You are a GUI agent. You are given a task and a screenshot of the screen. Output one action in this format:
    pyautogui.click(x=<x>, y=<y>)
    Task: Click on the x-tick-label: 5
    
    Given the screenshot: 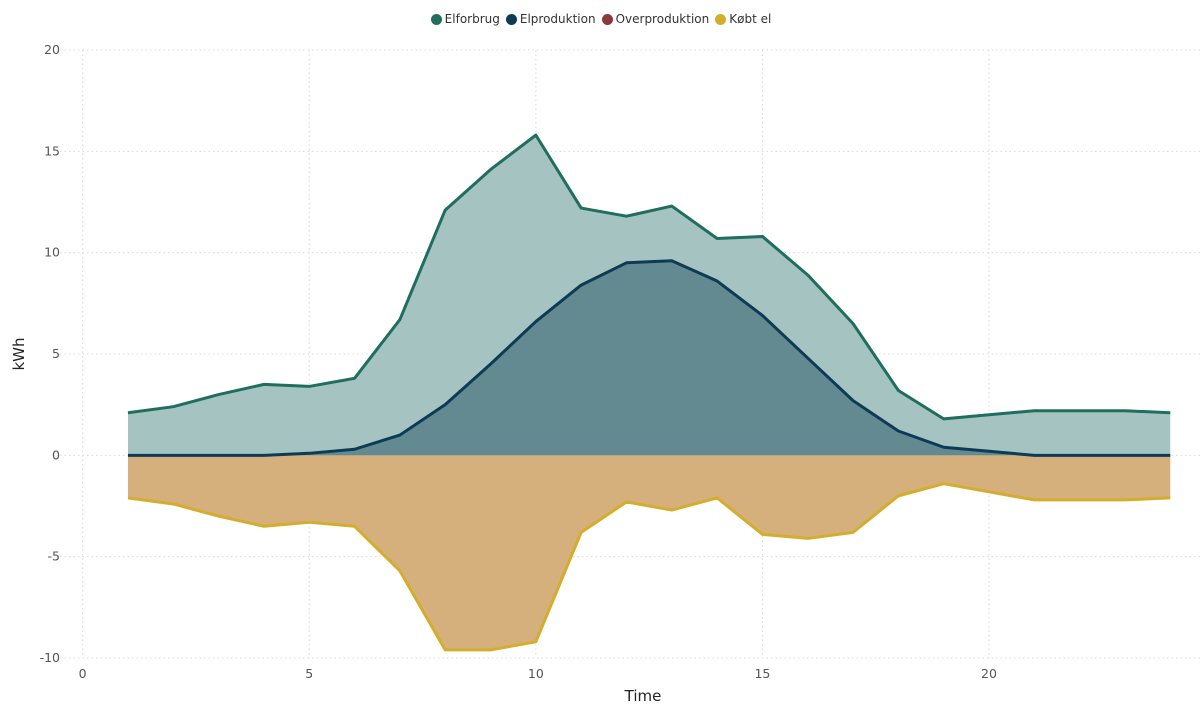 What is the action you would take?
    pyautogui.click(x=309, y=673)
    